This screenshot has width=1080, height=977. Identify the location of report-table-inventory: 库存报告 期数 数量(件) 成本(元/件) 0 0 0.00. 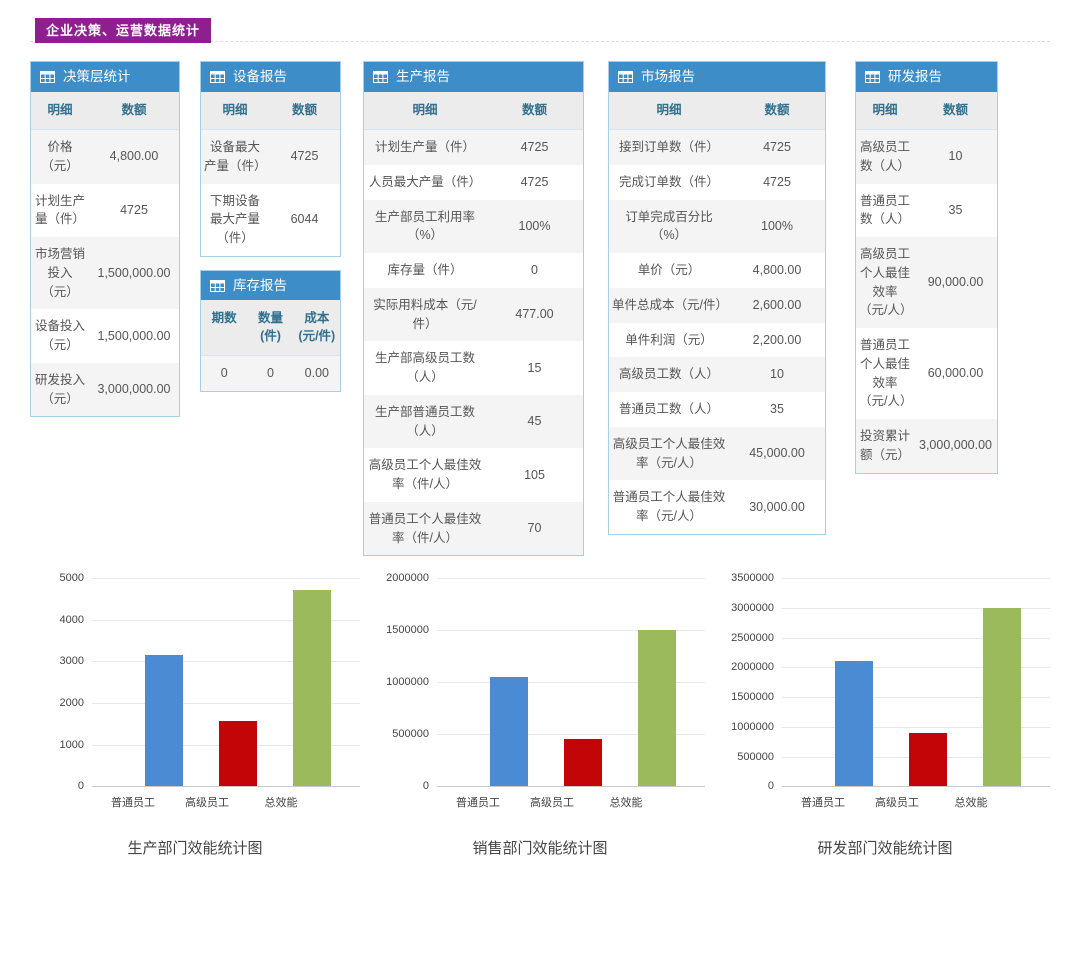
(270, 330).